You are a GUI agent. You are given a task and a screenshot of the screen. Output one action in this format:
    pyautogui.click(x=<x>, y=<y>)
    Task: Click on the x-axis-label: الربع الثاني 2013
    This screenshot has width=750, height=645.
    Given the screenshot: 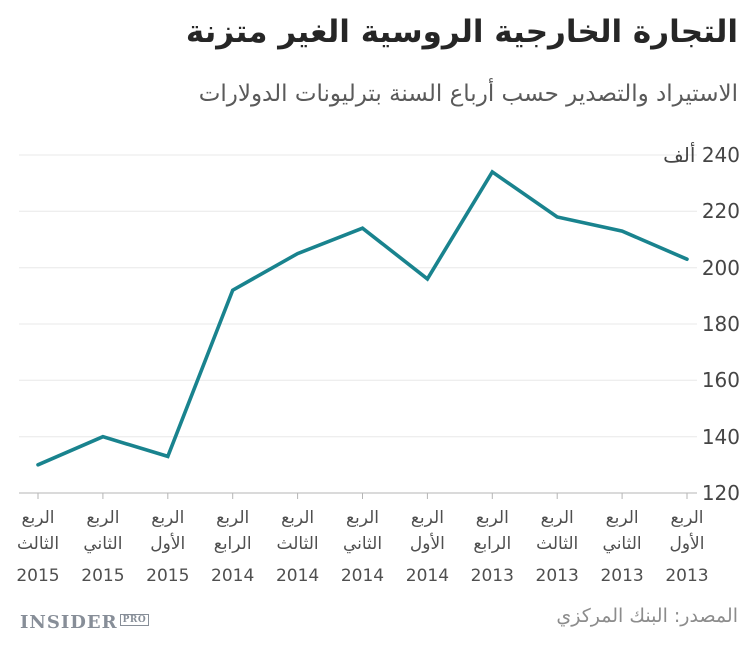 What is the action you would take?
    pyautogui.click(x=622, y=546)
    